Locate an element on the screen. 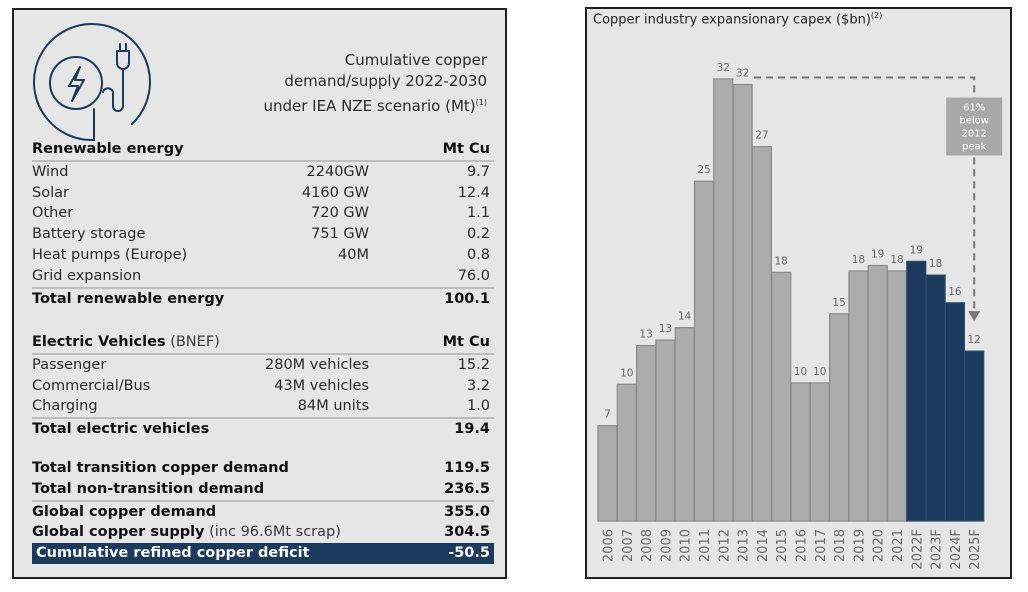 The width and height of the screenshot is (1028, 592). row-label: Commercial/Bus is located at coordinates (91, 385).